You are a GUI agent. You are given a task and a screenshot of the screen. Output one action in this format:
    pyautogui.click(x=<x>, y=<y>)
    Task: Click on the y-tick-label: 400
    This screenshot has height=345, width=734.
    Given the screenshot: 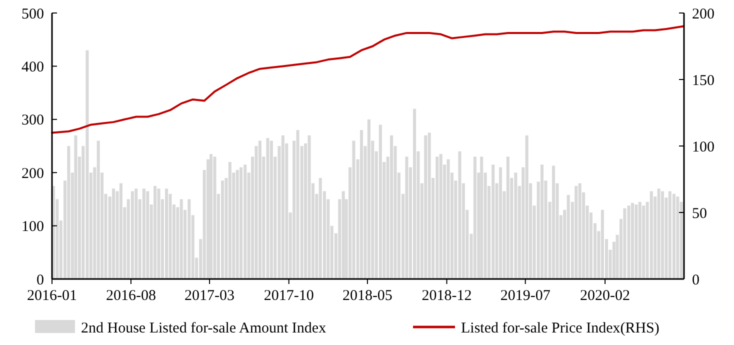 What is the action you would take?
    pyautogui.click(x=33, y=67)
    